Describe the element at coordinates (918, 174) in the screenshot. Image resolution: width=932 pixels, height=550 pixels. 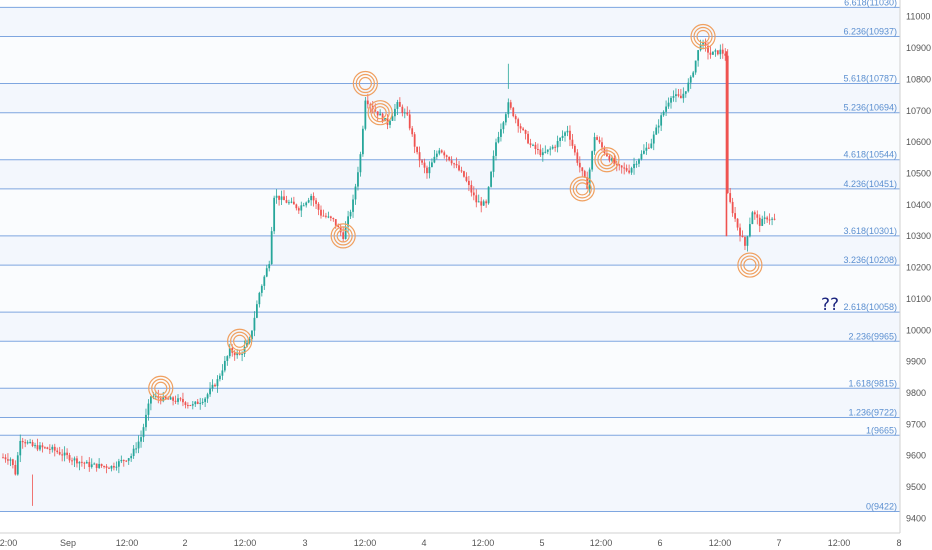
I see `y-tick-label: 10500` at that location.